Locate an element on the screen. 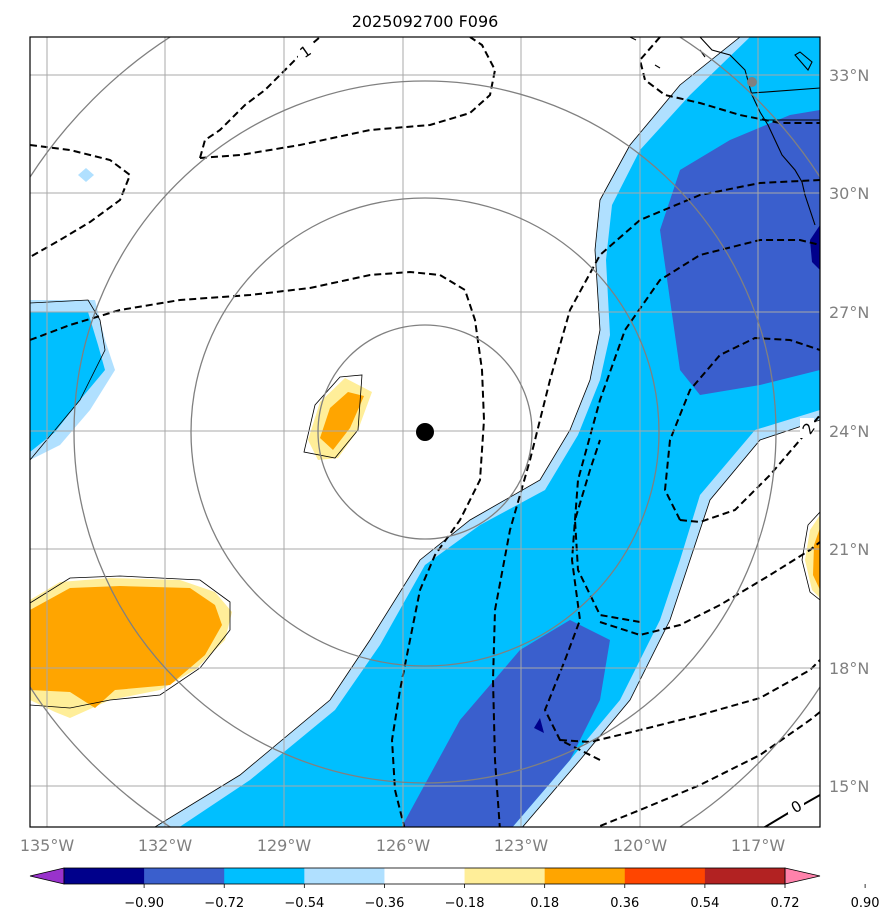 Image resolution: width=890 pixels, height=924 pixels. lon-label: 129°W is located at coordinates (284, 845).